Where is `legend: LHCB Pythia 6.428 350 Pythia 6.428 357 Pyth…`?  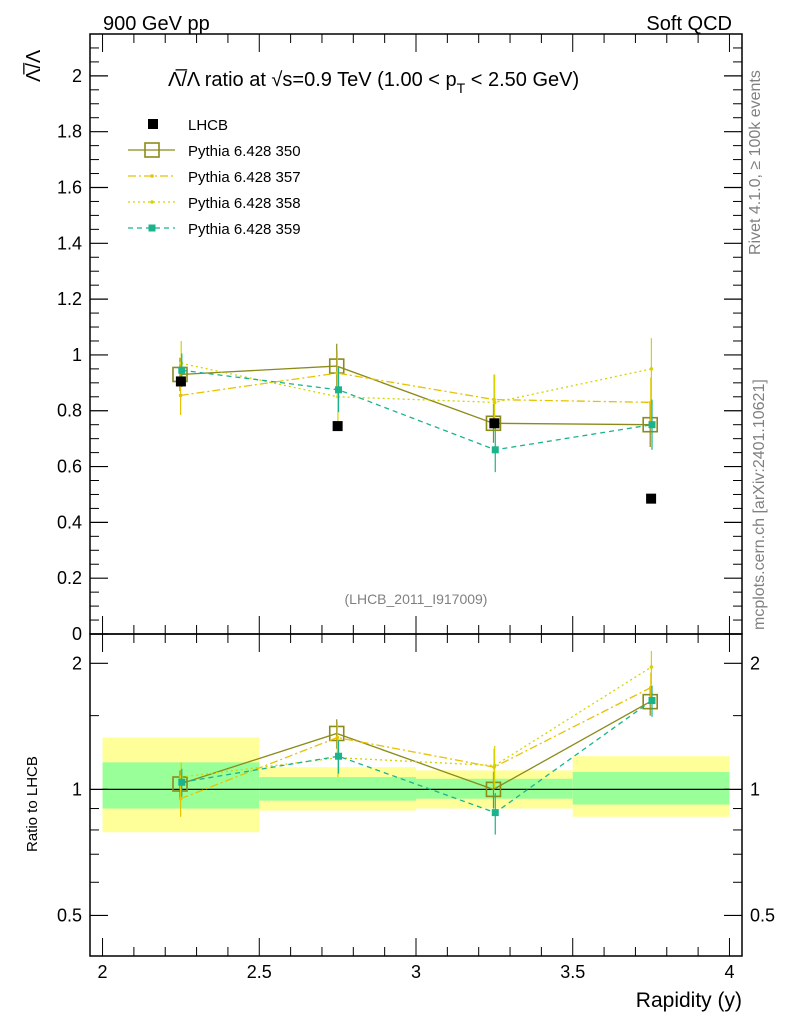
legend: LHCB Pythia 6.428 350 Pythia 6.428 357 Pyth… is located at coordinates (214, 177).